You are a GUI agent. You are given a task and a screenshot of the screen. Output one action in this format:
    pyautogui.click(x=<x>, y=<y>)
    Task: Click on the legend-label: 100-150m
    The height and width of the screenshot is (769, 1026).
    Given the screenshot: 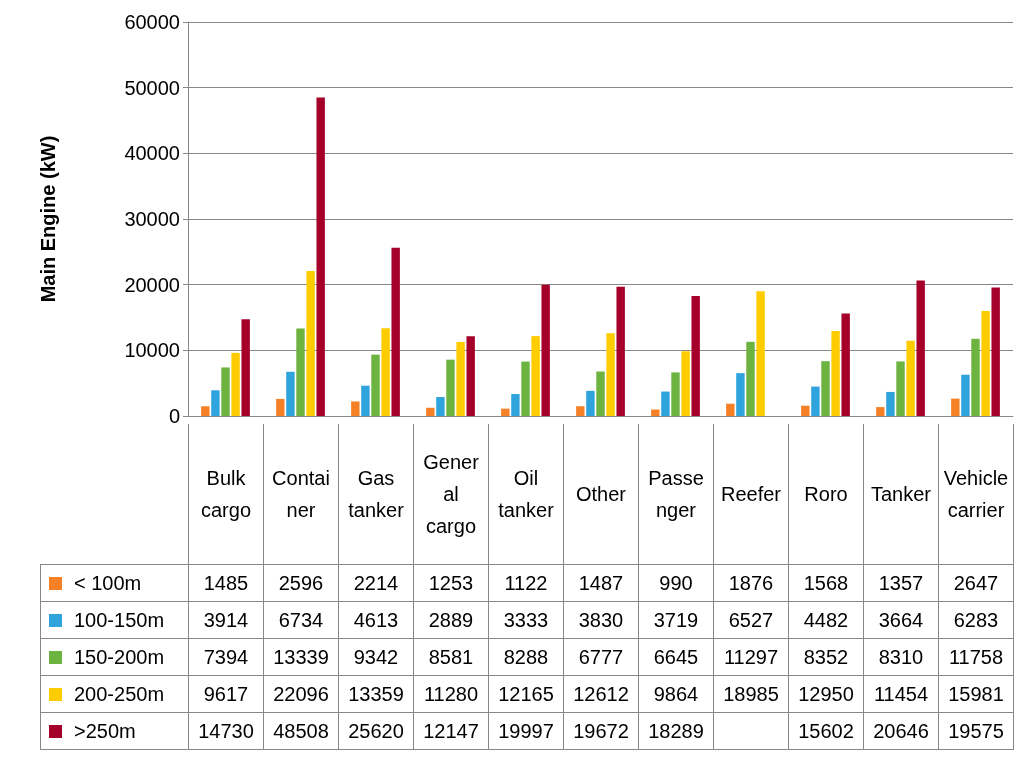 What is the action you would take?
    pyautogui.click(x=114, y=620)
    